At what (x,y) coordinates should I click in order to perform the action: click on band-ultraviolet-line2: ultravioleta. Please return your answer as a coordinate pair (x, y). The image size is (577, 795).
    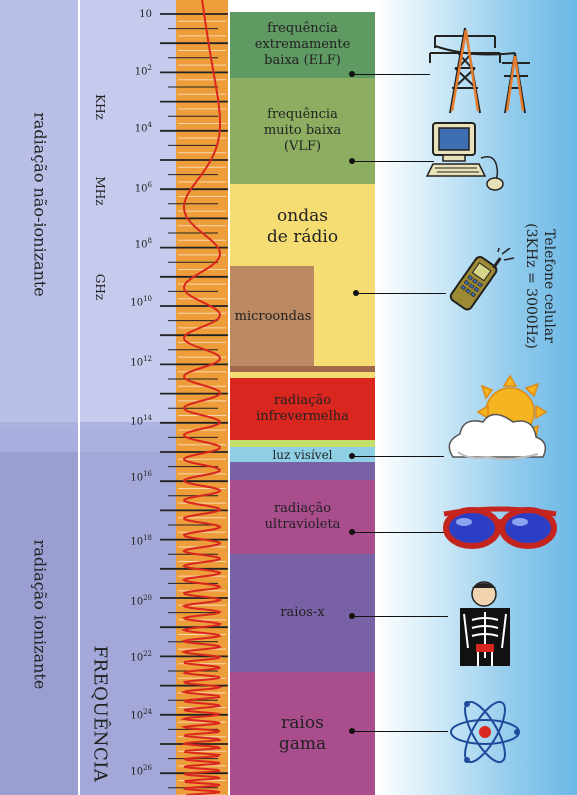
    Looking at the image, I should click on (302, 524).